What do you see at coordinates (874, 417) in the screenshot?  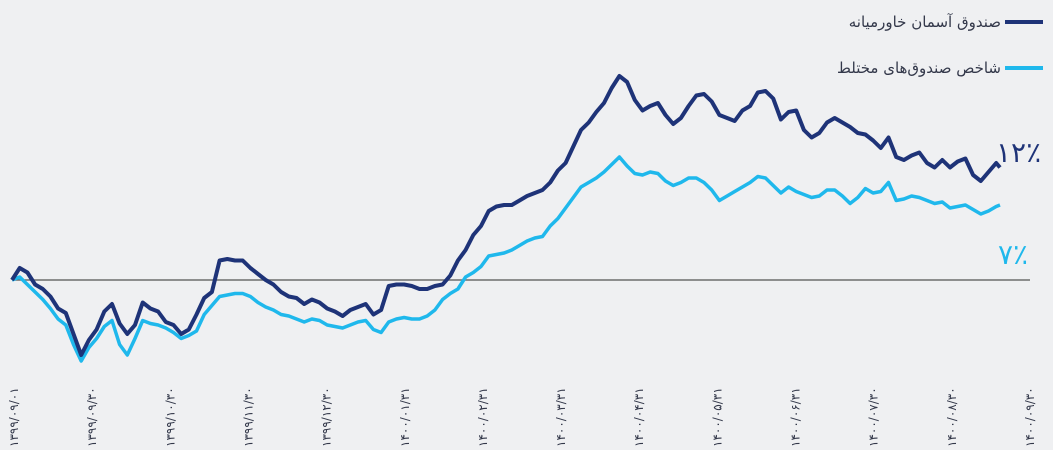 I see `x-tick-label: ۱۴۰۰/۰۷/۳۰` at bounding box center [874, 417].